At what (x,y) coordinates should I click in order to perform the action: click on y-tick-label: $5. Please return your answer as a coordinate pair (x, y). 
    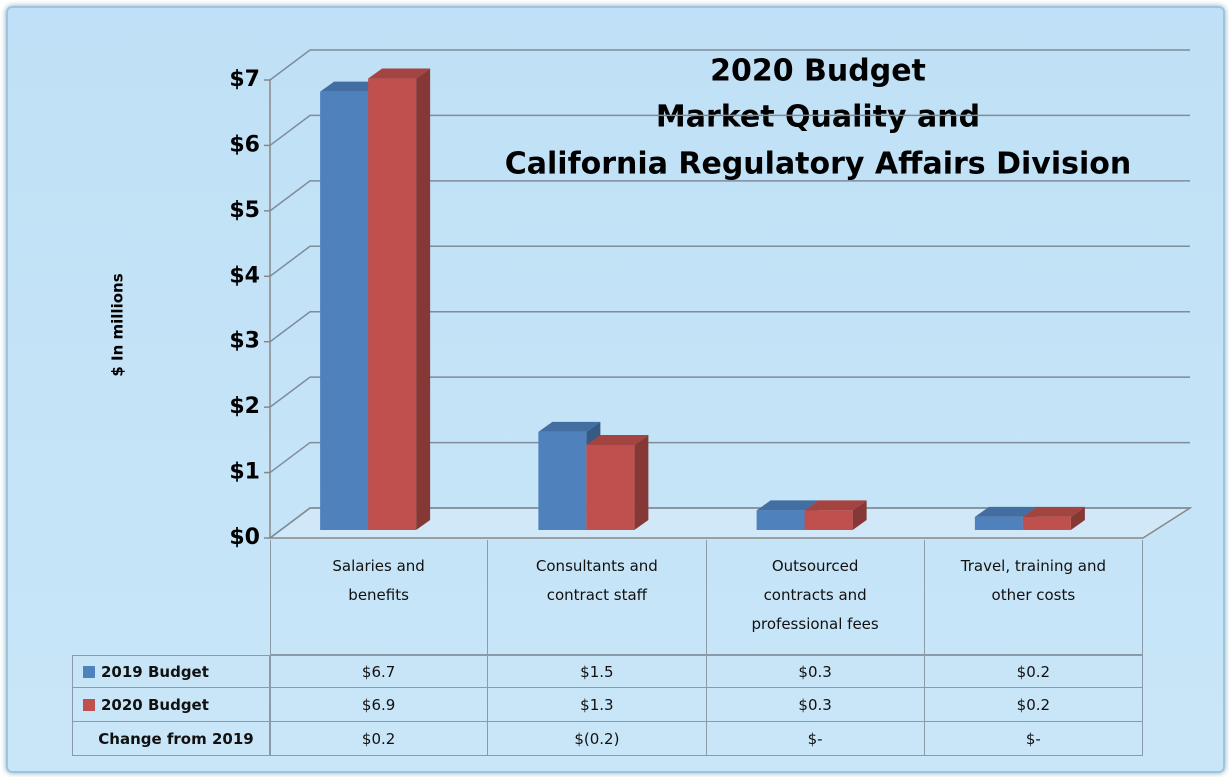
    Looking at the image, I should click on (244, 210).